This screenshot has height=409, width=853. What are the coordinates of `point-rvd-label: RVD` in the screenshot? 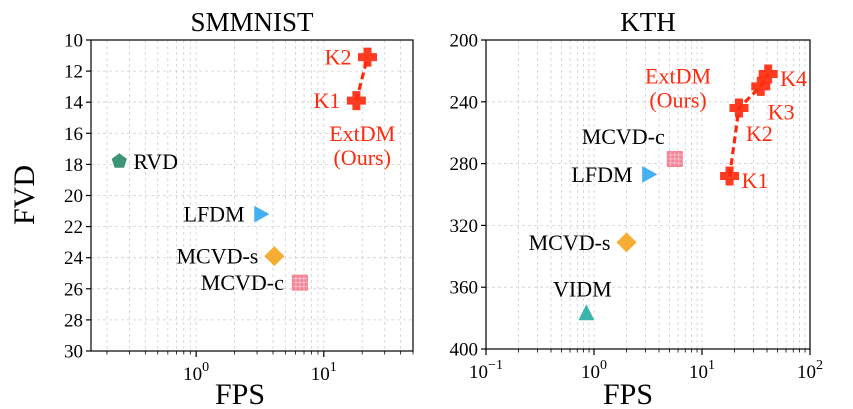 It's located at (155, 161).